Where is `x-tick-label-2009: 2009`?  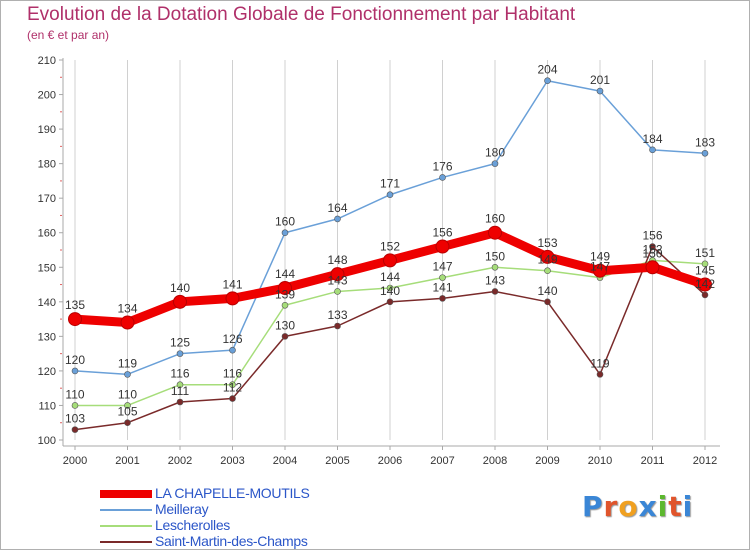 x-tick-label-2009: 2009 is located at coordinates (547, 461).